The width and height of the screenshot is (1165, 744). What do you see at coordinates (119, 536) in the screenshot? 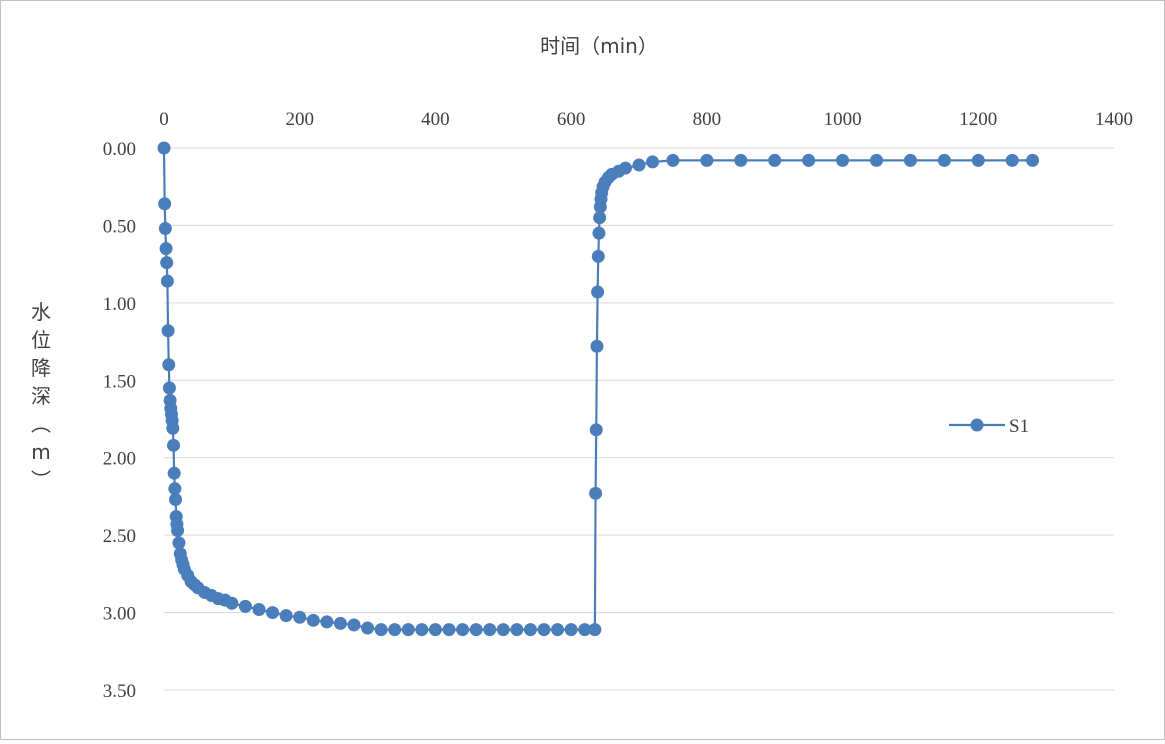
I see `y-tick-label: 2.50` at bounding box center [119, 536].